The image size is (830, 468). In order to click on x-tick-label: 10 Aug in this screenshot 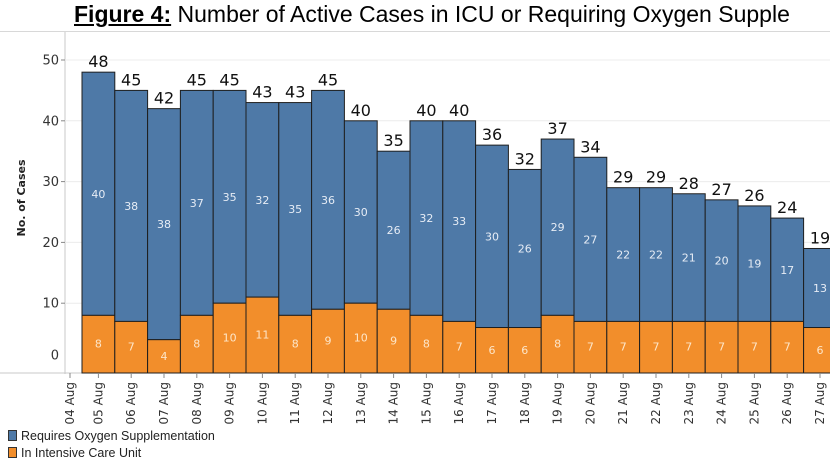, I will do `click(262, 403)`.